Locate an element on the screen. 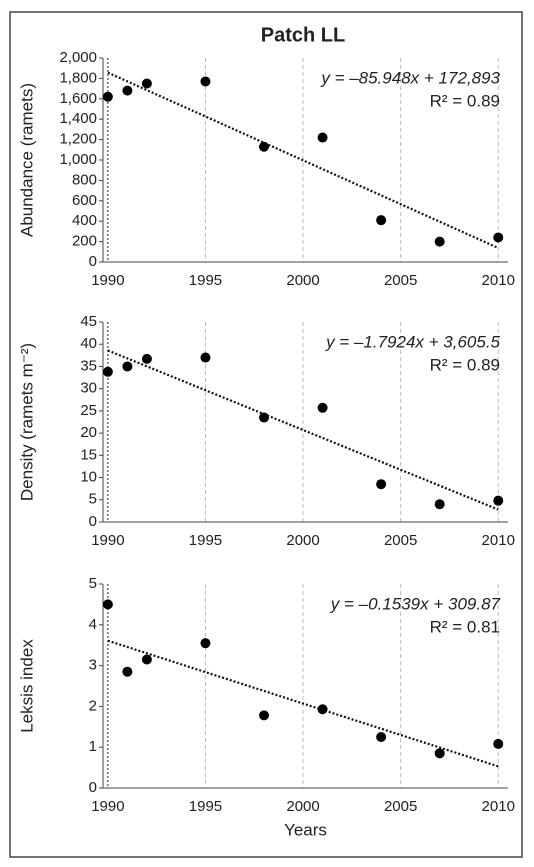 The image size is (534, 867). equation: y = –85.948x + 172,893 is located at coordinates (410, 77).